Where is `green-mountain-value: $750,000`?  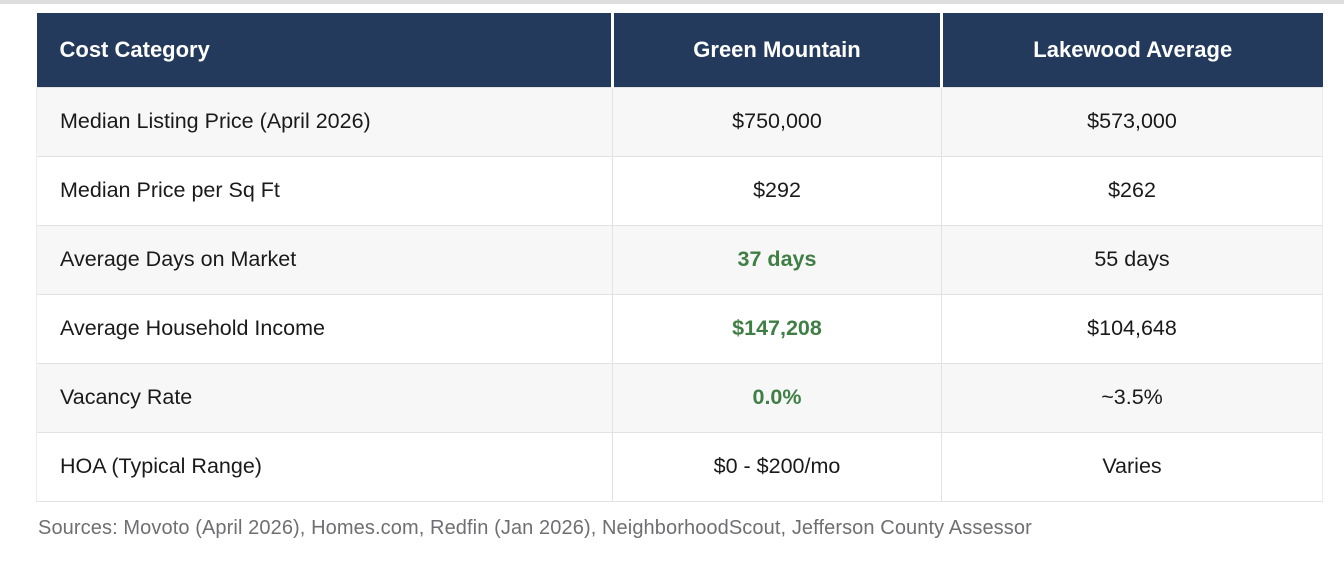 green-mountain-value: $750,000 is located at coordinates (777, 121).